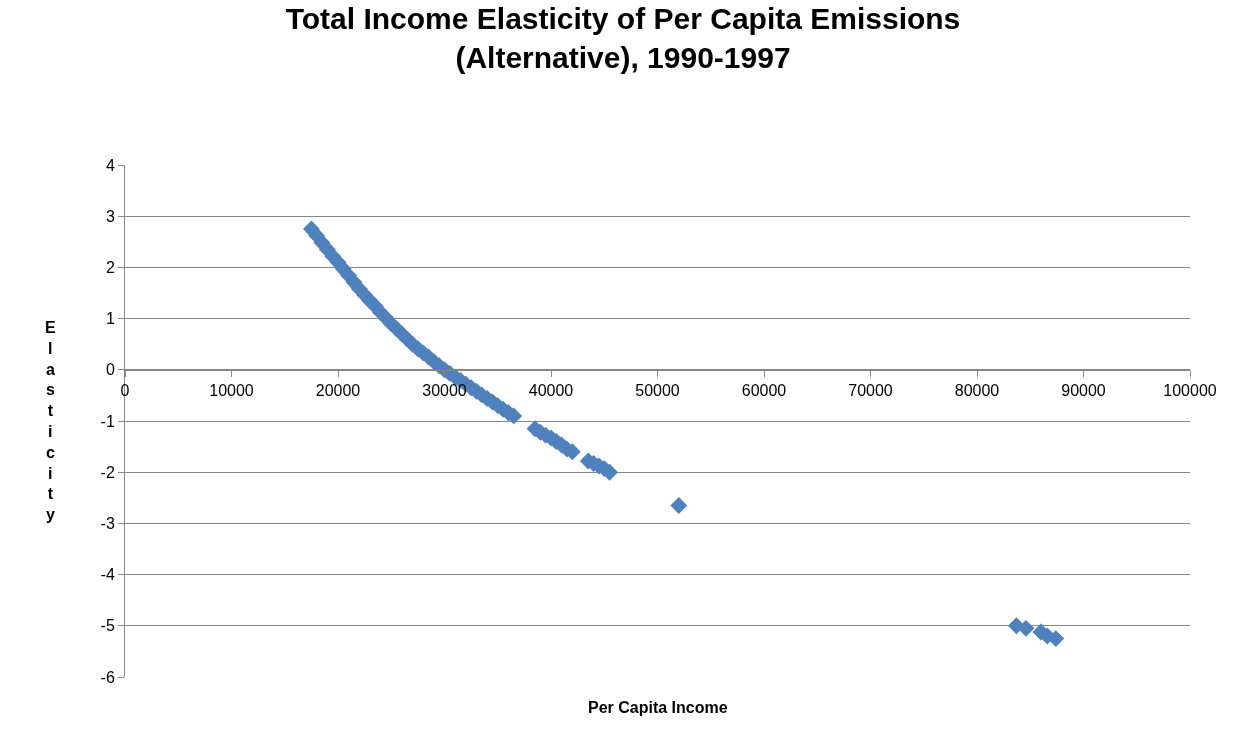 The width and height of the screenshot is (1246, 733). What do you see at coordinates (764, 390) in the screenshot?
I see `x-tick-label: 60000` at bounding box center [764, 390].